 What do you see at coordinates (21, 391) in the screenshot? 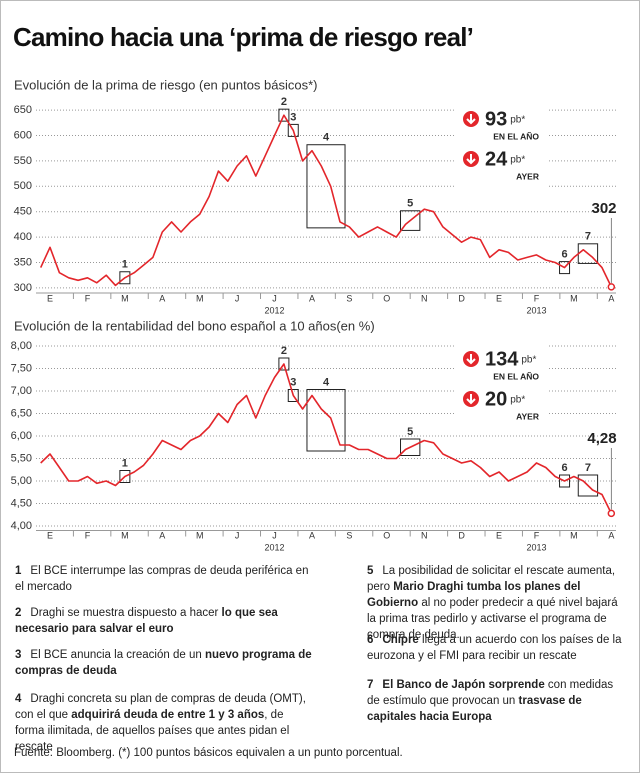
I see `y-tick-label: 7,00` at bounding box center [21, 391].